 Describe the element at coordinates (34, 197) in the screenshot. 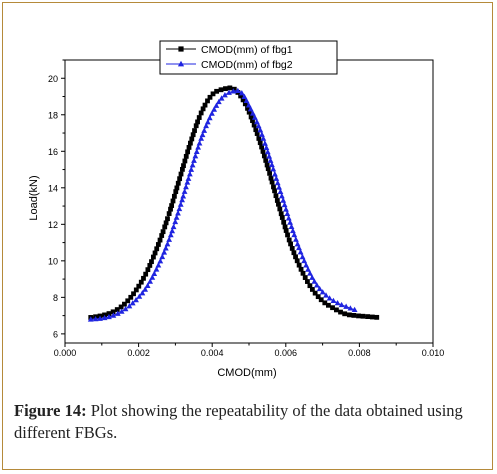

I see `y-axis-label: Load(kN)` at that location.